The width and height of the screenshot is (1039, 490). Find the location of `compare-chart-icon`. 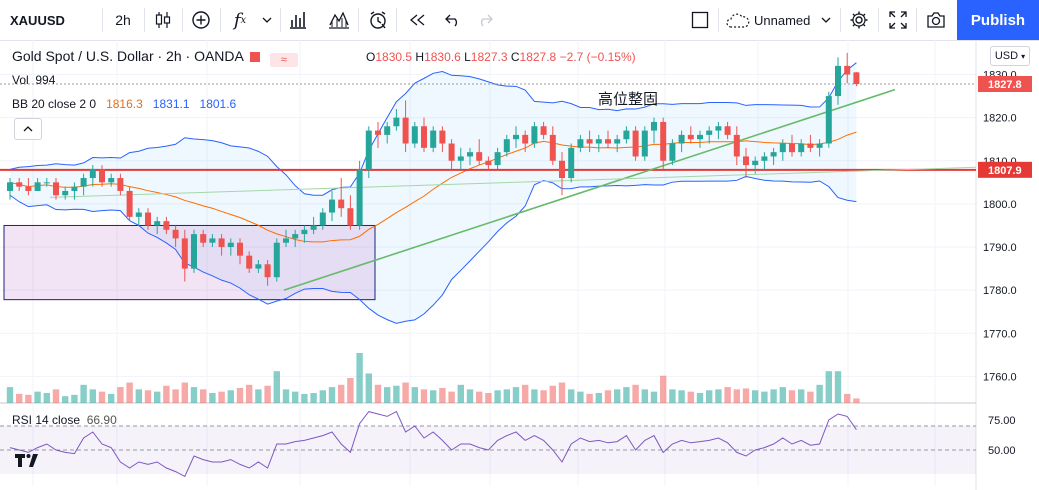

compare-chart-icon is located at coordinates (339, 20).